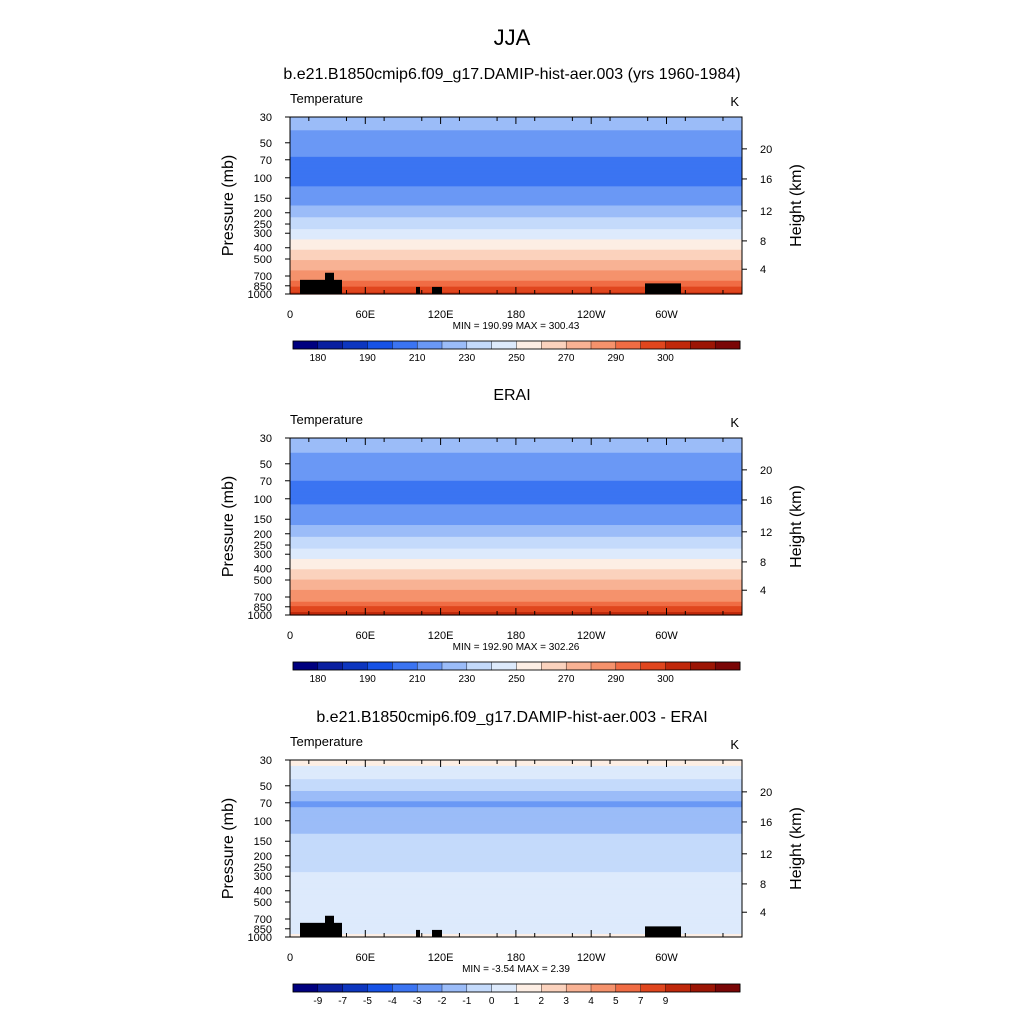 This screenshot has height=1024, width=1024. I want to click on x-tick-label: 120W, so click(591, 315).